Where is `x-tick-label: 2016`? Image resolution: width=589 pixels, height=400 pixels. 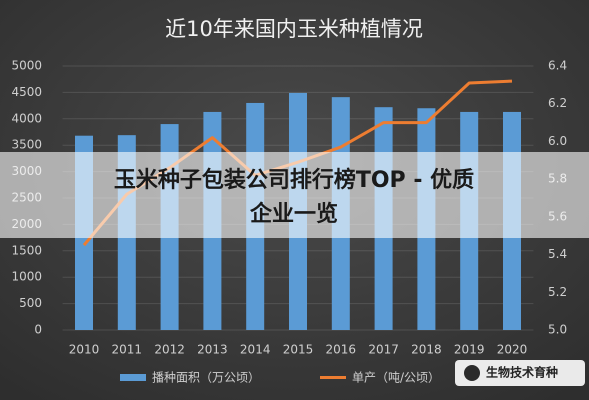
x-tick-label: 2016 is located at coordinates (341, 350).